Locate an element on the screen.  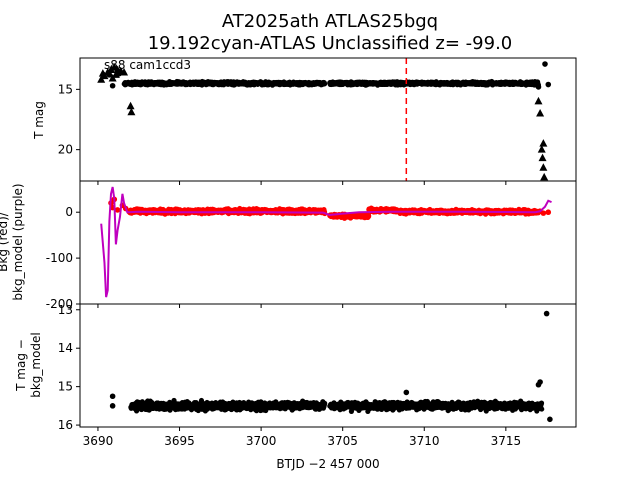
chart-title-line-1: AT2025ath ATLAS25bgq is located at coordinates (330, 21).